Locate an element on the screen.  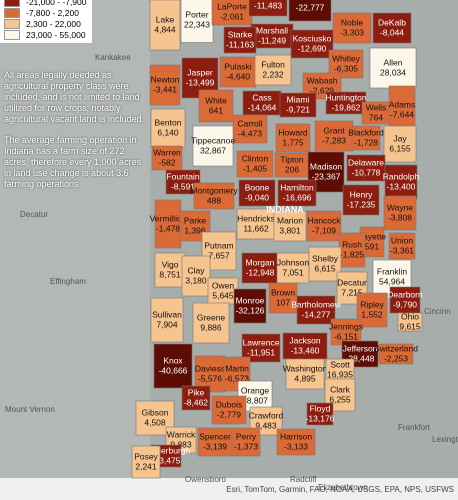
place-label: Radcliff is located at coordinates (303, 479).